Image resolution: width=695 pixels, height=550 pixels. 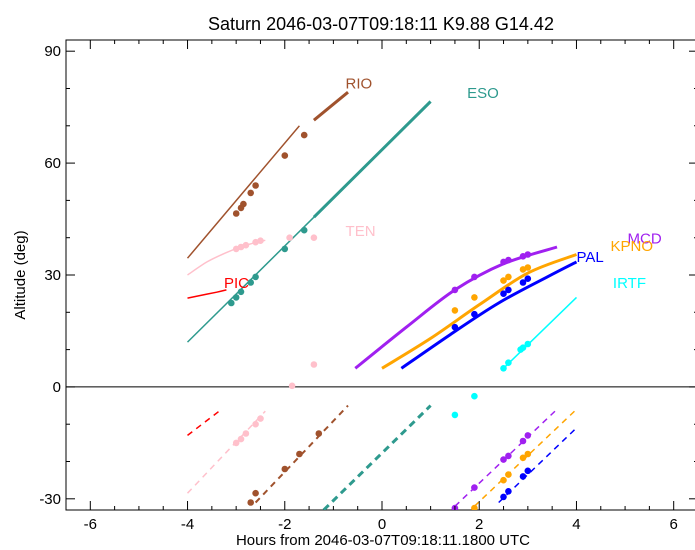 What do you see at coordinates (20, 274) in the screenshot?
I see `y-axis-label: Altitude (deg)` at bounding box center [20, 274].